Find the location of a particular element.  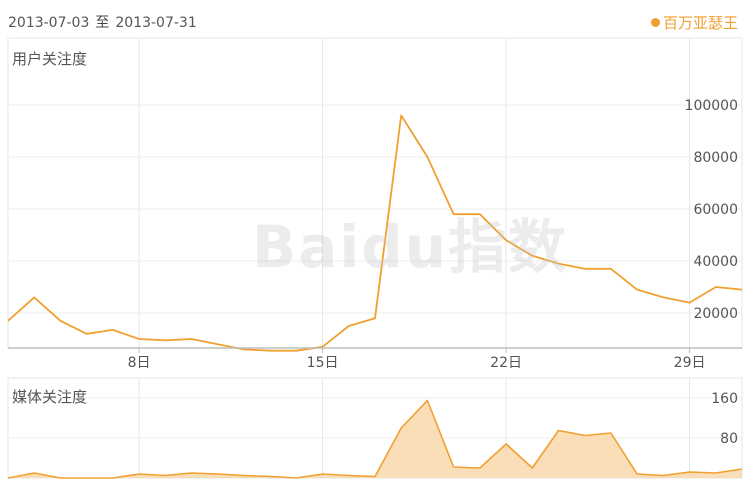

upper-y-tick-label: 100000 is located at coordinates (711, 106).